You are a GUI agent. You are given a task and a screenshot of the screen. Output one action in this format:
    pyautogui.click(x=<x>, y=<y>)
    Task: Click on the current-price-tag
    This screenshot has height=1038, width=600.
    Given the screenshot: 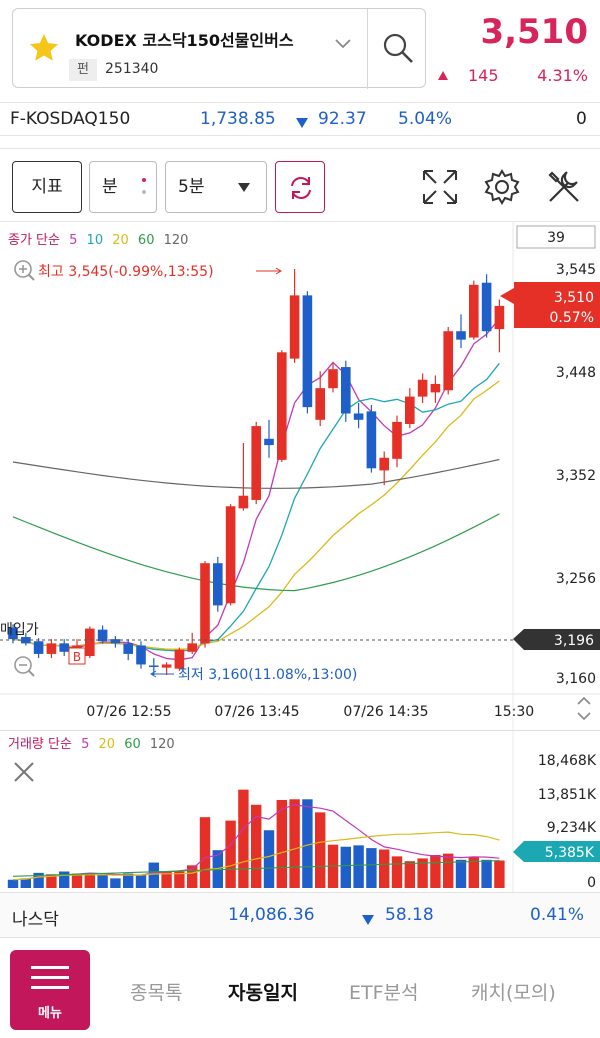 What is the action you would take?
    pyautogui.click(x=557, y=305)
    